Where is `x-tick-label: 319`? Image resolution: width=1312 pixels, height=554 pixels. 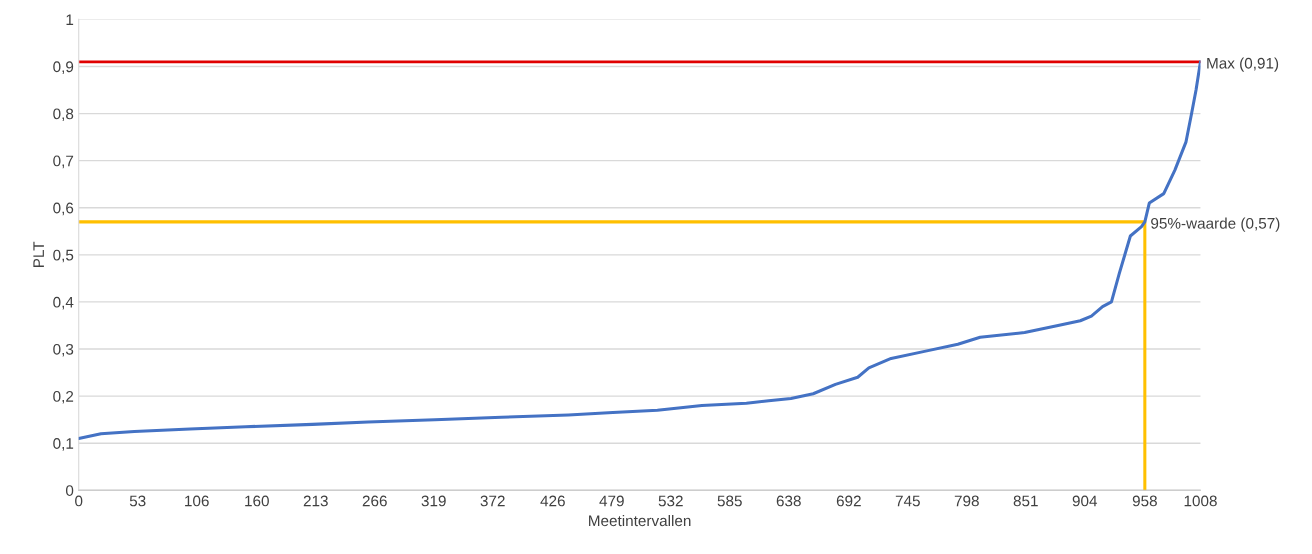 x-tick-label: 319 is located at coordinates (433, 501).